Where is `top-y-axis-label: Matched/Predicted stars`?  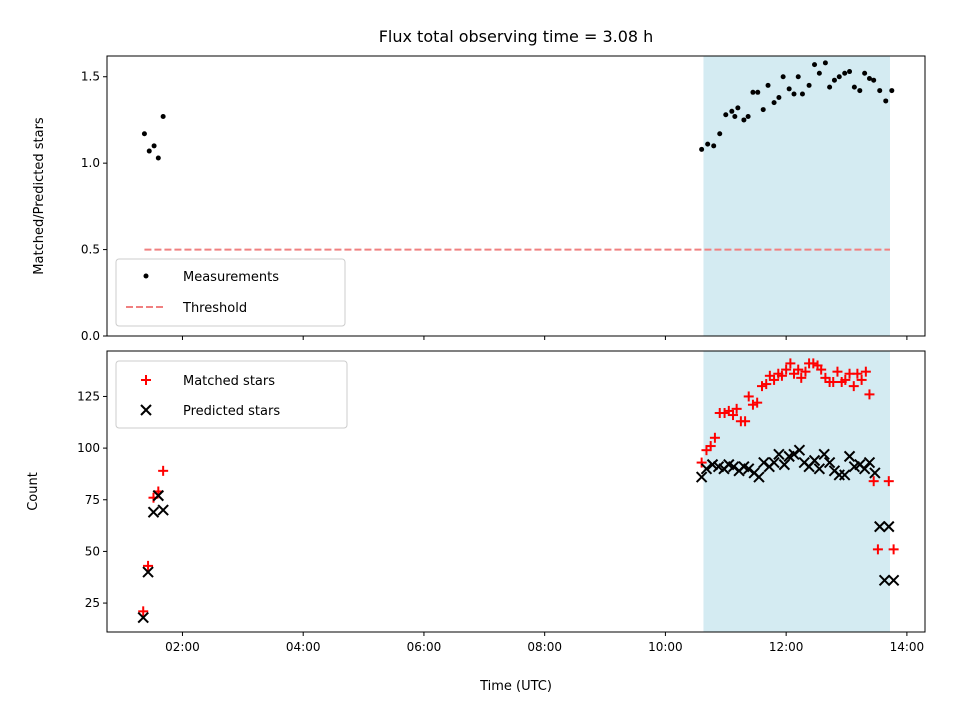
top-y-axis-label: Matched/Predicted stars is located at coordinates (39, 196).